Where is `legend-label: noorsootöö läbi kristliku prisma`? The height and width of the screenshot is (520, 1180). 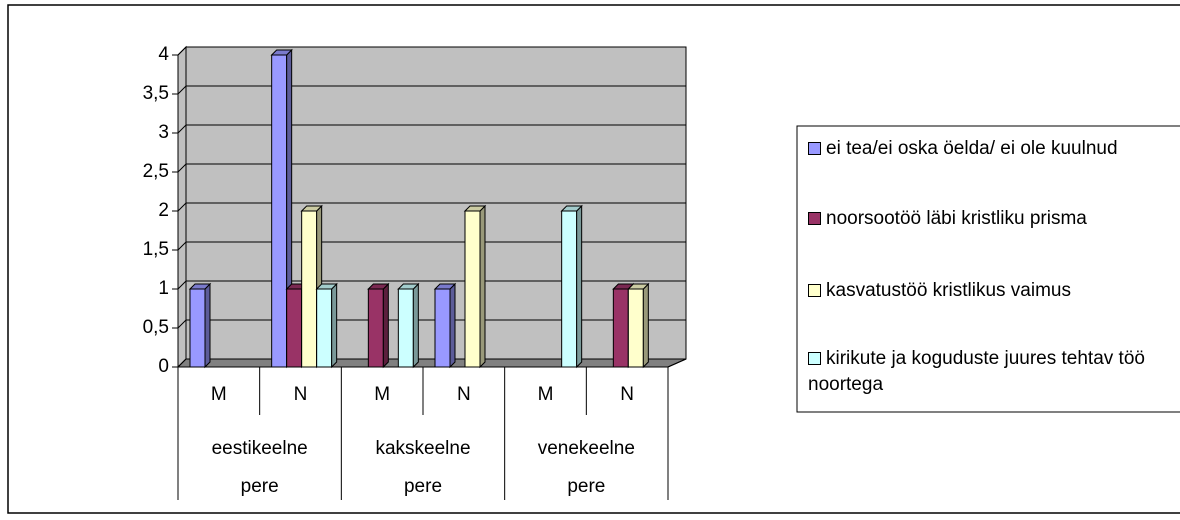
legend-label: noorsootöö läbi kristliku prisma is located at coordinates (956, 218).